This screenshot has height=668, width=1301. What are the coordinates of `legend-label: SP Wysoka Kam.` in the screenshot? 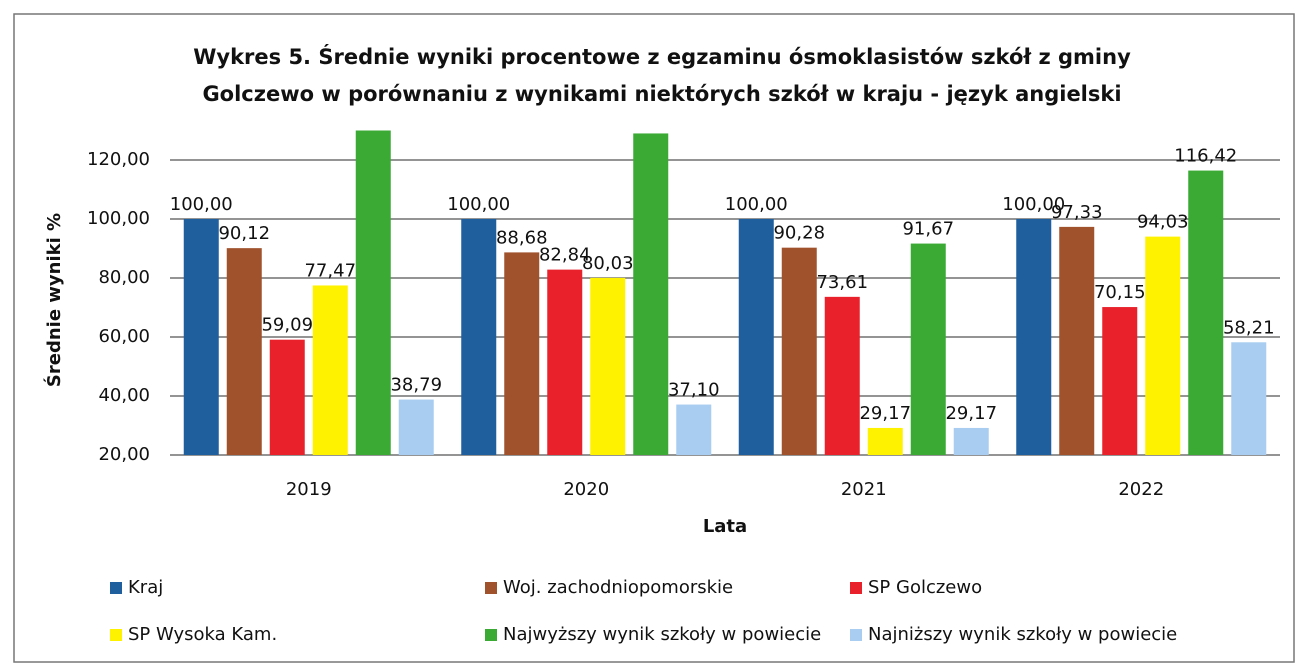 It's located at (202, 634).